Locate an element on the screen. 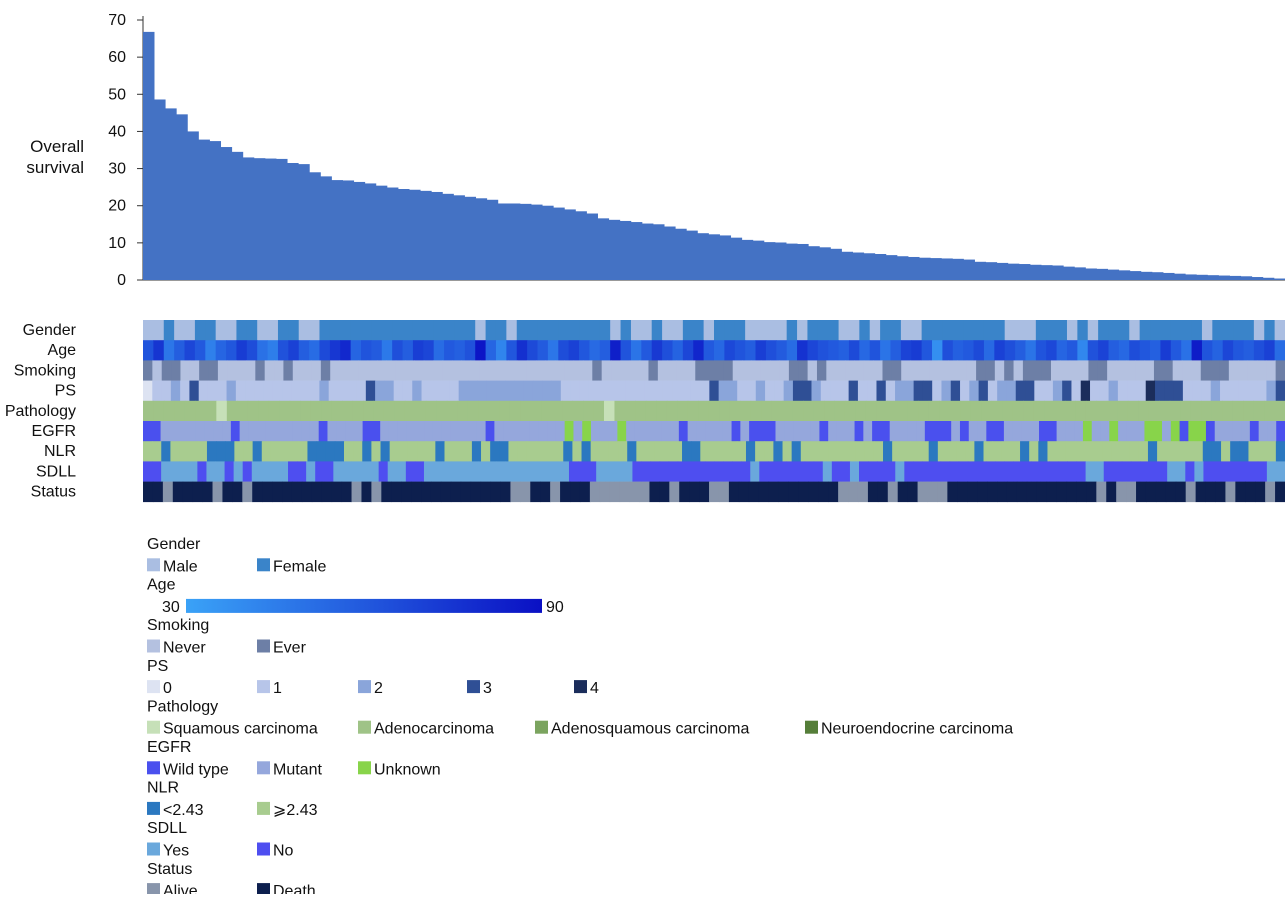 This screenshot has width=1285, height=899. legend-swatch is located at coordinates (153, 565).